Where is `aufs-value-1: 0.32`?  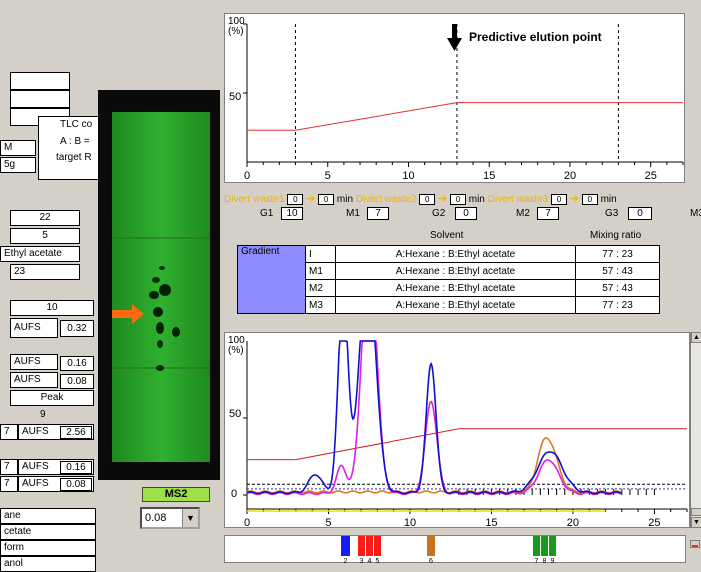
aufs-value-1: 0.32 is located at coordinates (77, 328).